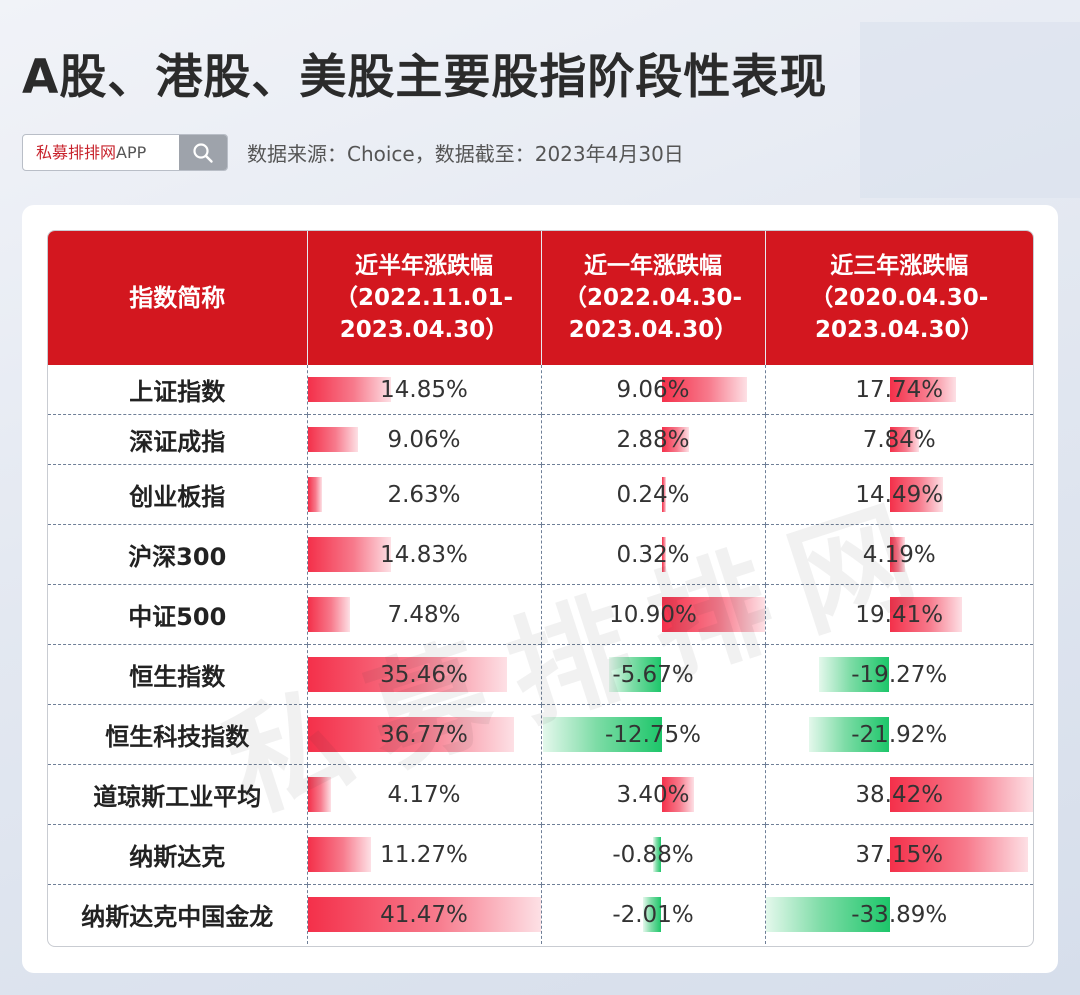 This screenshot has width=1080, height=995. I want to click on search-icon, so click(203, 152).